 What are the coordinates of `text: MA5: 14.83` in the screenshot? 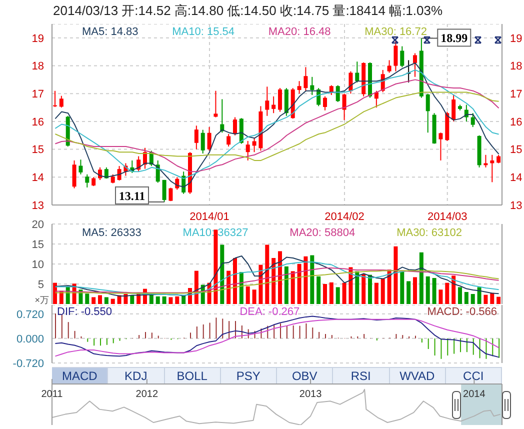 It's located at (110, 32).